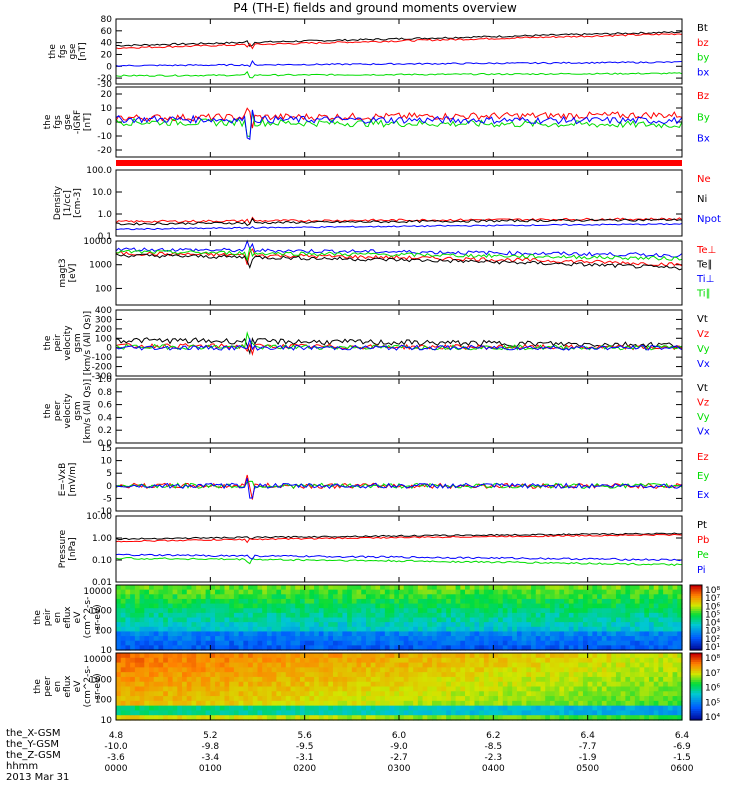  I want to click on legend-Vz: Vz, so click(703, 334).